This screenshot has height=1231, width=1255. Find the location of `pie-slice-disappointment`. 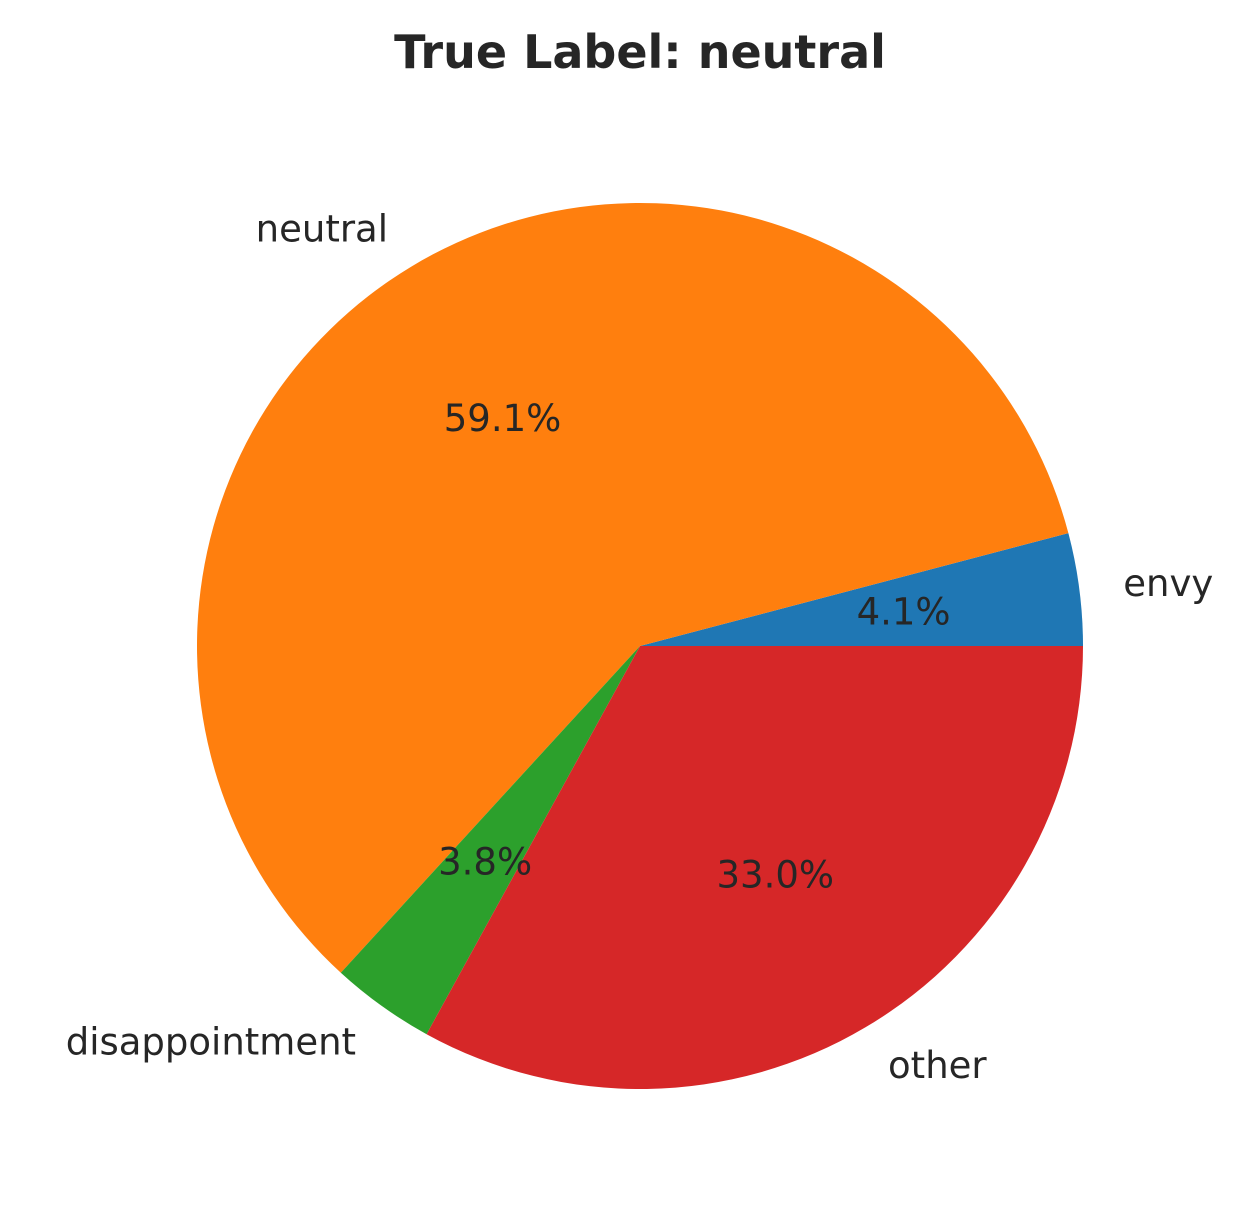

pie-slice-disappointment is located at coordinates (490, 840).